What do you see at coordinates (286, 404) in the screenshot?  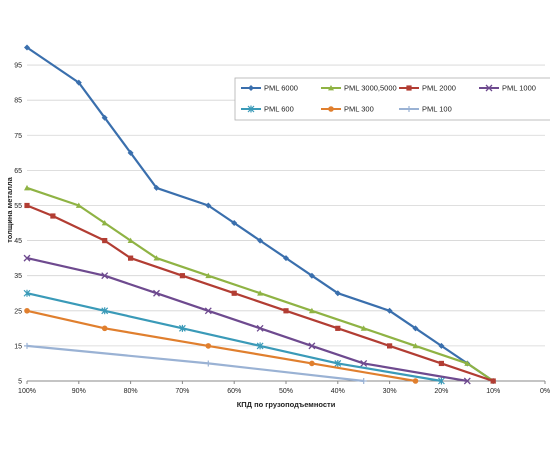 I see `x-axis-title: КПД по грузоподъемности` at bounding box center [286, 404].